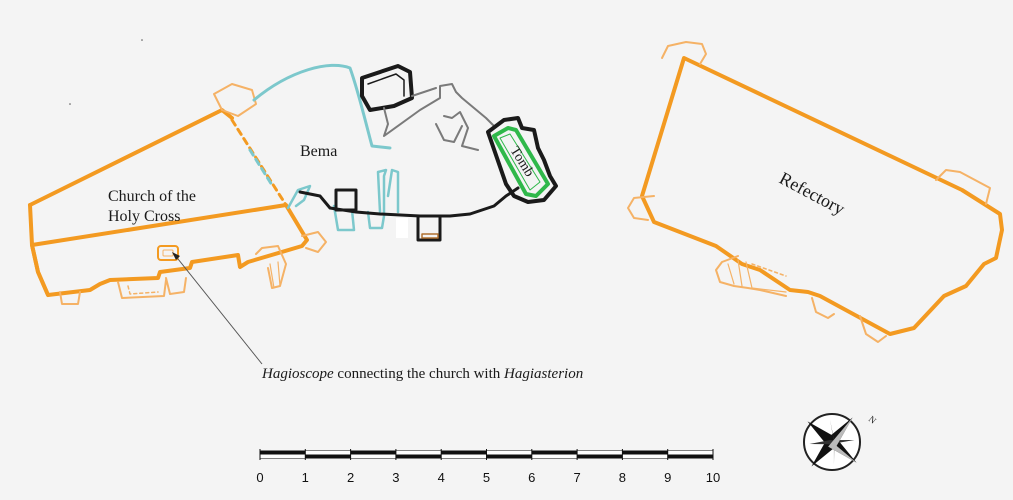 The width and height of the screenshot is (1013, 500). Describe the element at coordinates (543, 374) in the screenshot. I see `caption-term-hagiasterion: Hagiasterion` at that location.